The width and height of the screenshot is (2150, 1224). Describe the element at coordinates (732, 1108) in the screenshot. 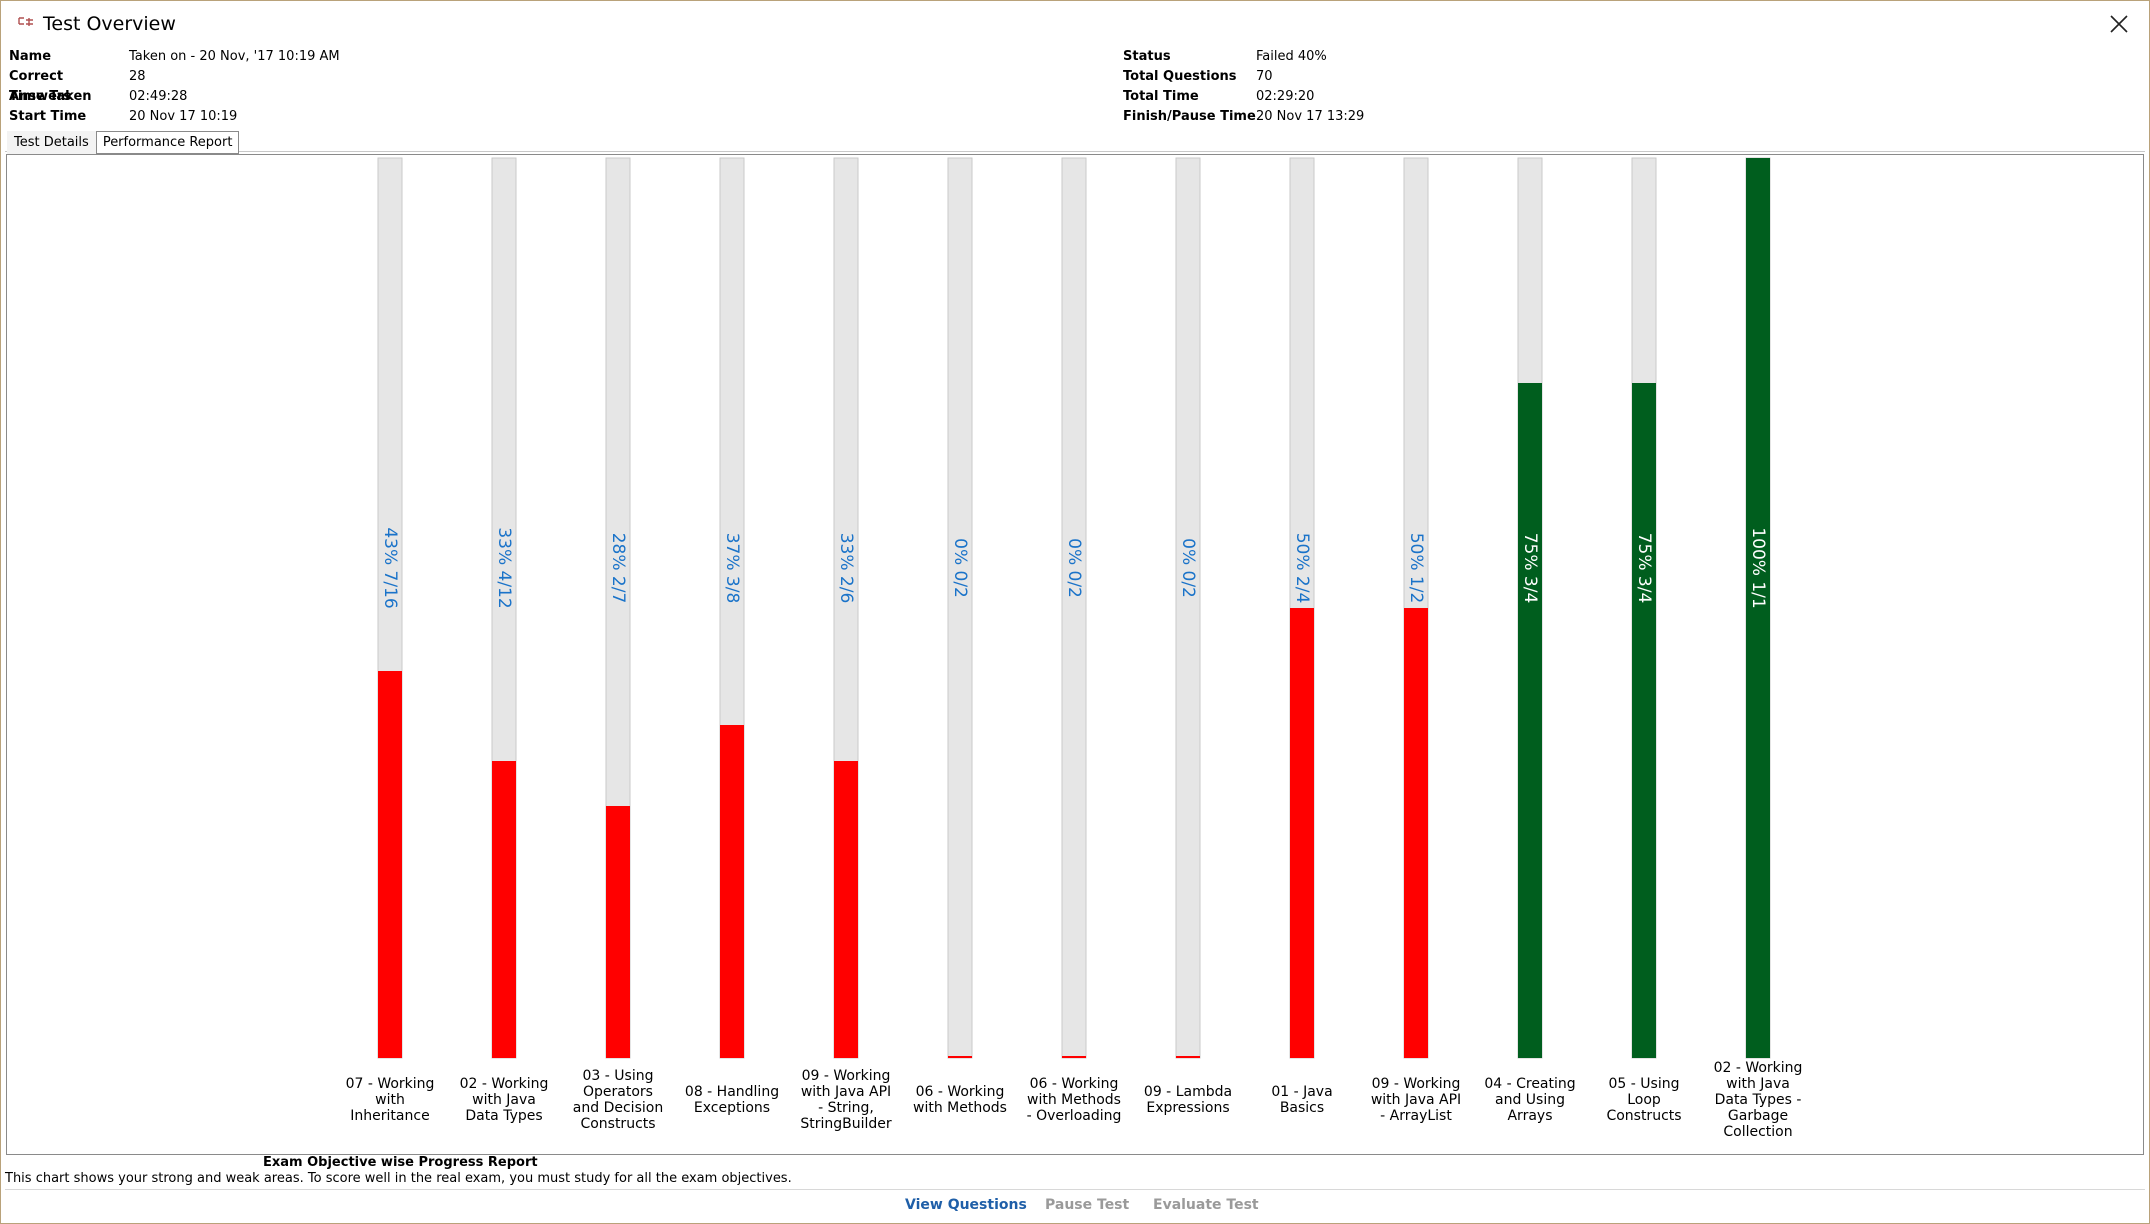

I see `category-label-line: Exceptions` at that location.